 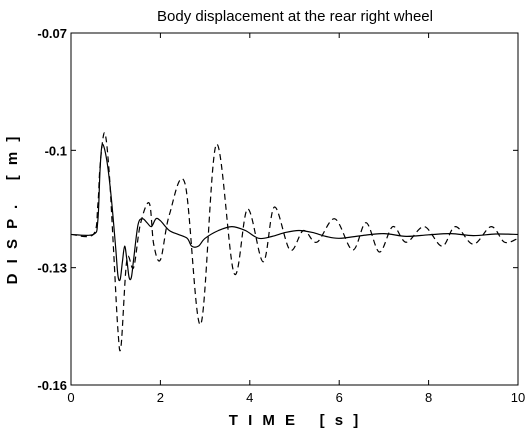 I want to click on y-tick-label: -0.07, so click(x=52, y=33).